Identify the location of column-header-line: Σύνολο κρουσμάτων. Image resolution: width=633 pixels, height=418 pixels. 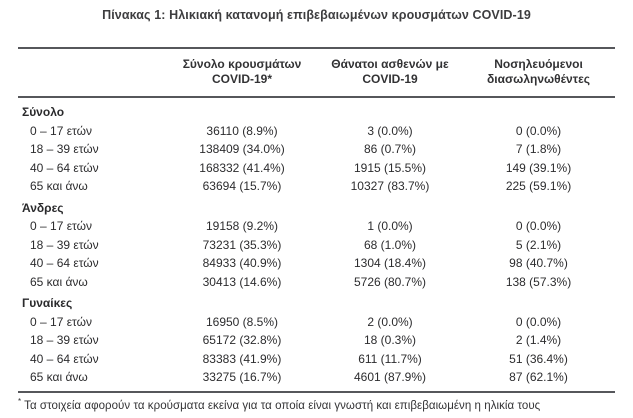
(242, 64).